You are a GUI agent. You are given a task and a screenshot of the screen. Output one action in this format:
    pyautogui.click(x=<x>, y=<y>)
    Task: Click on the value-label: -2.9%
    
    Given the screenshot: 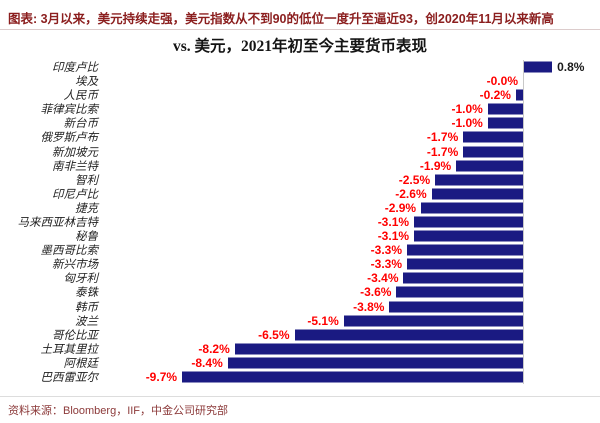 What is the action you would take?
    pyautogui.click(x=400, y=207)
    